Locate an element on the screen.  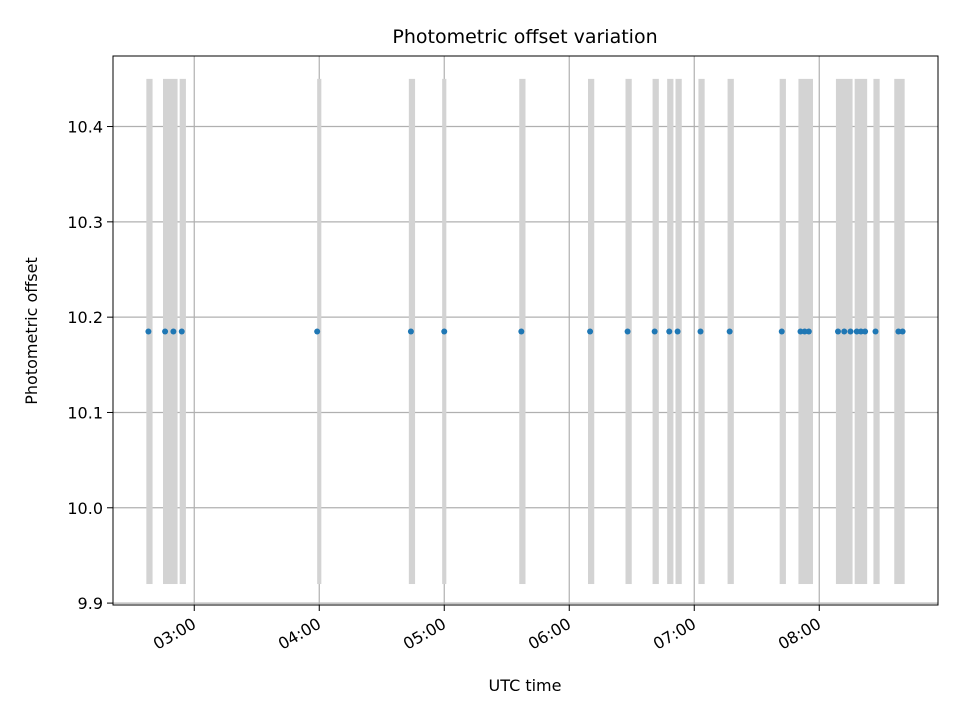
y-tick-label: 10.4 is located at coordinates (85, 127).